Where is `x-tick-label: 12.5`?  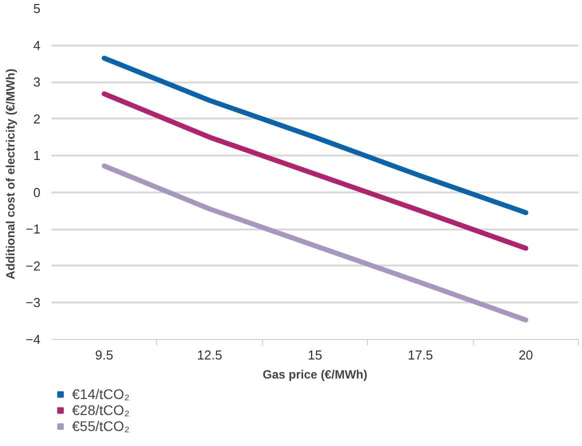 x-tick-label: 12.5 is located at coordinates (209, 355).